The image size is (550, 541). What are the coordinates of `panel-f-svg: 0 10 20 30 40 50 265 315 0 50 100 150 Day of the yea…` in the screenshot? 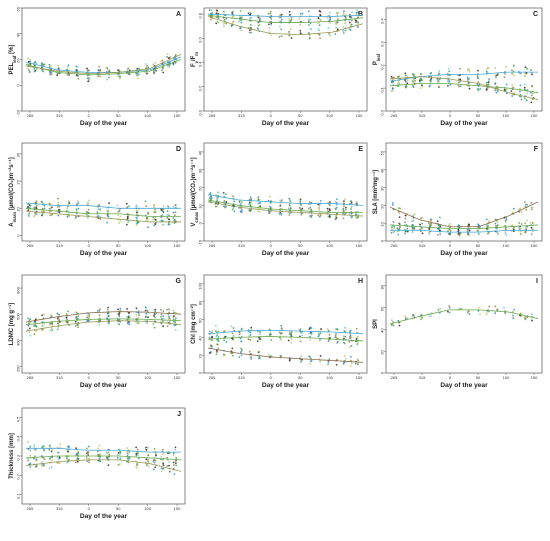 It's located at (457, 199).